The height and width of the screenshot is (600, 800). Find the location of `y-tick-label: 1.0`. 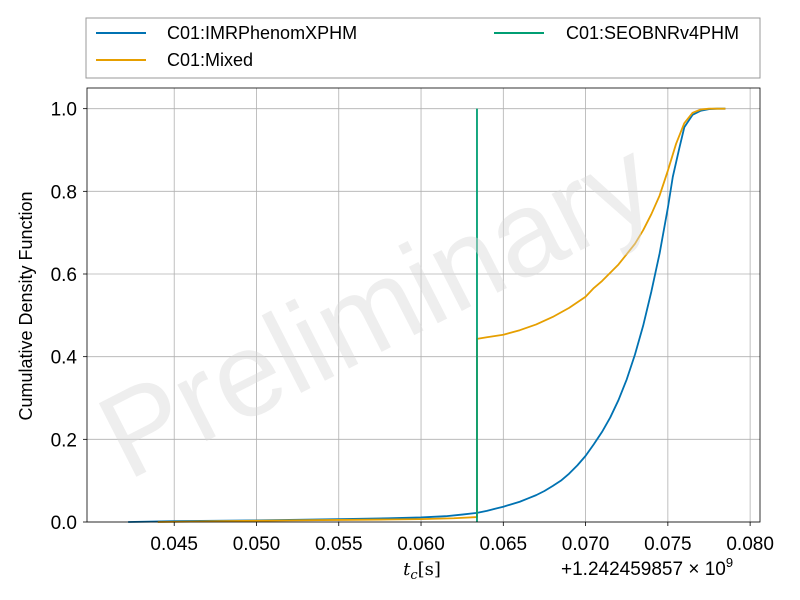

y-tick-label: 1.0 is located at coordinates (64, 110).